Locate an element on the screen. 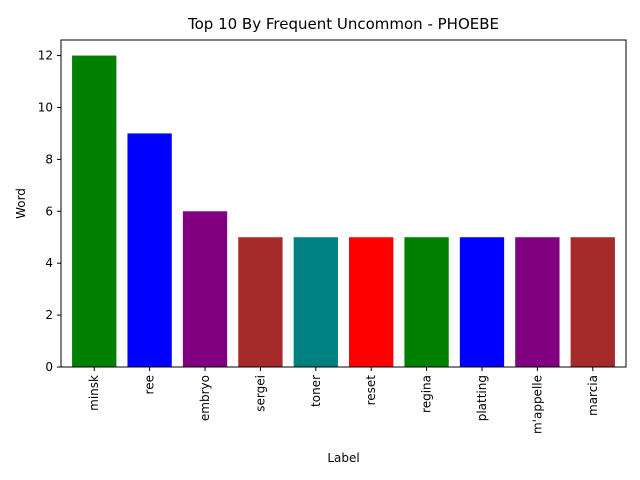 Image resolution: width=640 pixels, height=480 pixels. y-tick-label: 8 is located at coordinates (49, 159).